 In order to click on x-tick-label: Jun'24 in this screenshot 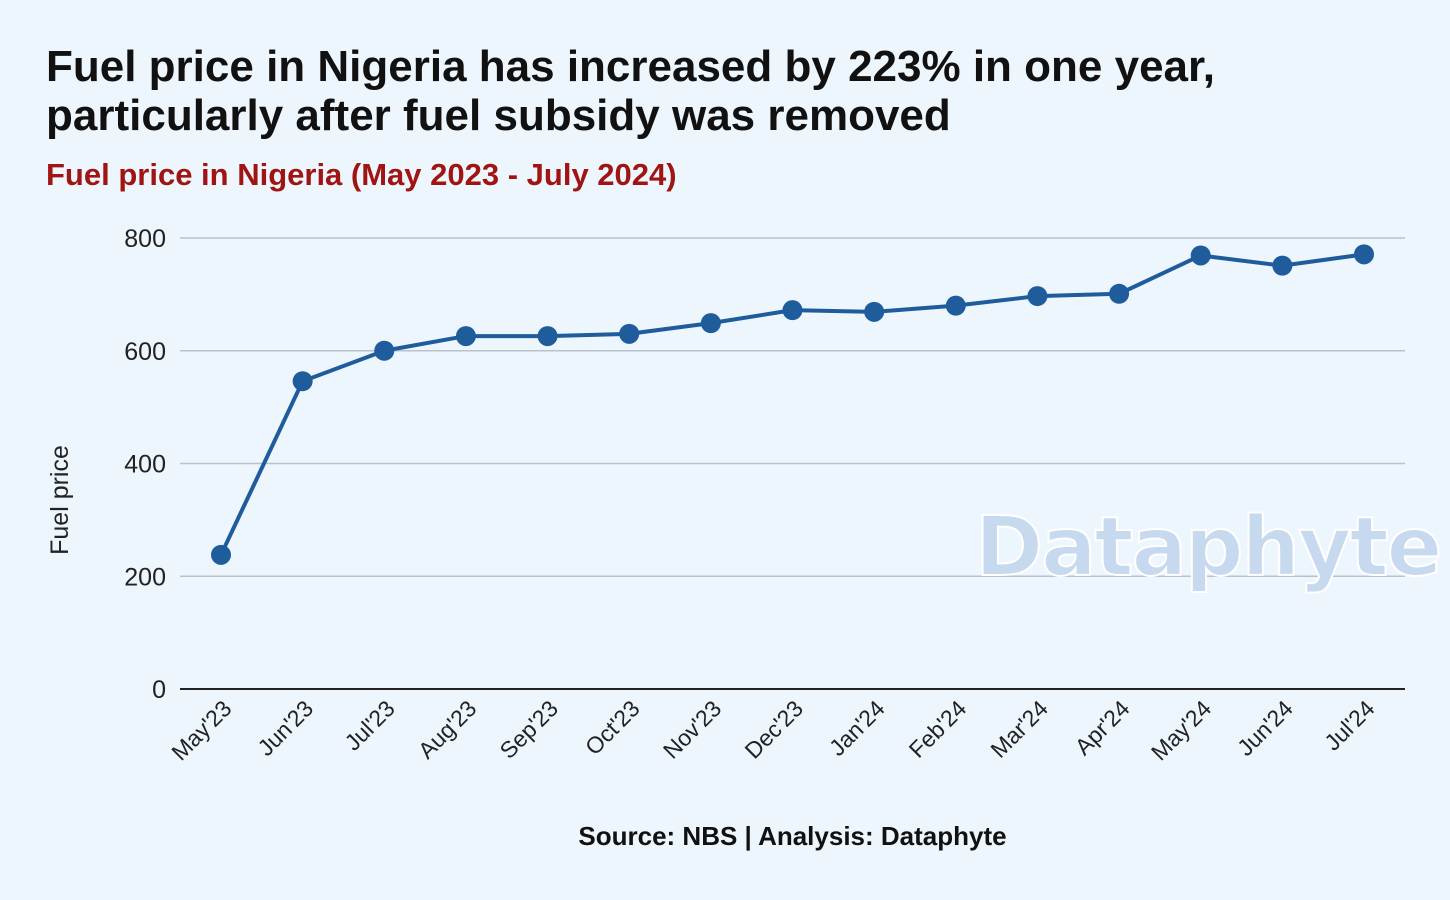, I will do `click(1265, 728)`.